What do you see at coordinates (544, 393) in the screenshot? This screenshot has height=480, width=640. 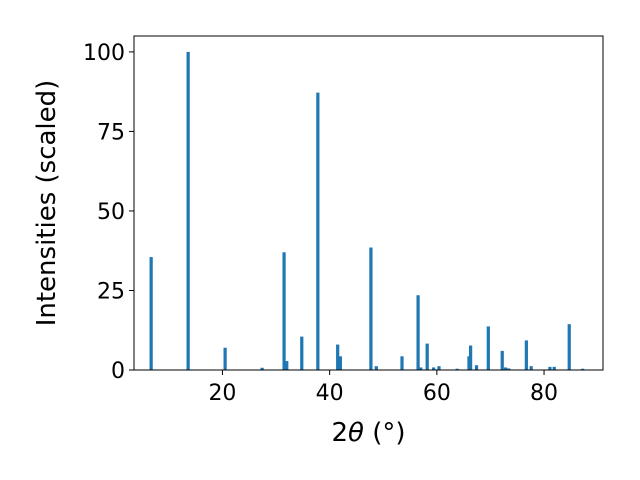 I see `x-tick-label: 80` at bounding box center [544, 393].